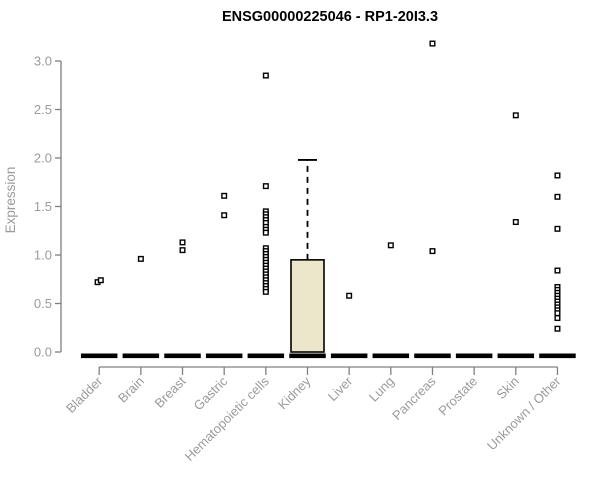 The image size is (600, 500). I want to click on y-tick-label: 0.5, so click(43, 303).